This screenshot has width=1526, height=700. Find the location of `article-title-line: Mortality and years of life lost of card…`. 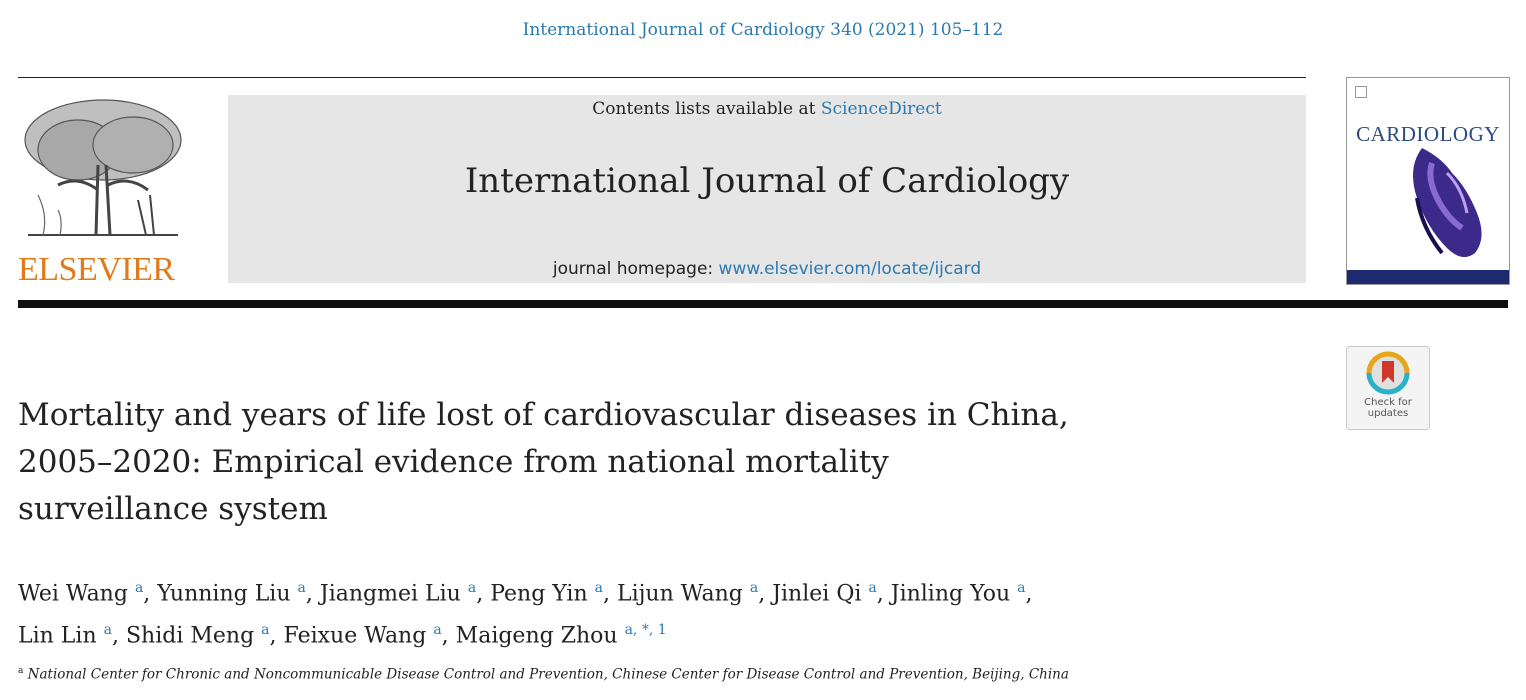

article-title-line: Mortality and years of life lost of card… is located at coordinates (543, 415).